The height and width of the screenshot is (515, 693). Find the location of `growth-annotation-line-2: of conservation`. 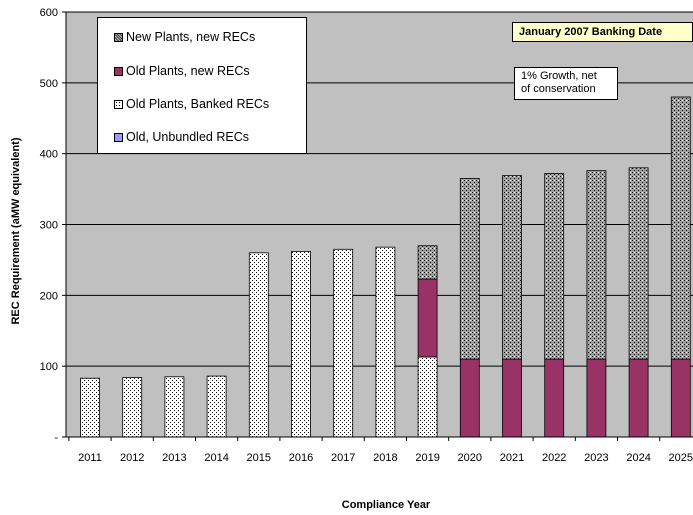

growth-annotation-line-2: of conservation is located at coordinates (558, 89).